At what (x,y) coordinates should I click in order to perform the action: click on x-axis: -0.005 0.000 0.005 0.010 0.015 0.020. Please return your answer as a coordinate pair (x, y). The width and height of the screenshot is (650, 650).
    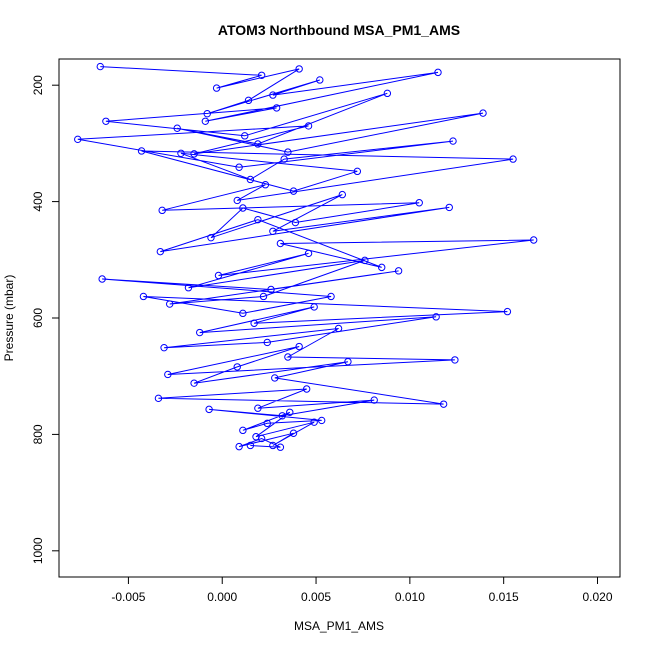
    Looking at the image, I should click on (362, 590).